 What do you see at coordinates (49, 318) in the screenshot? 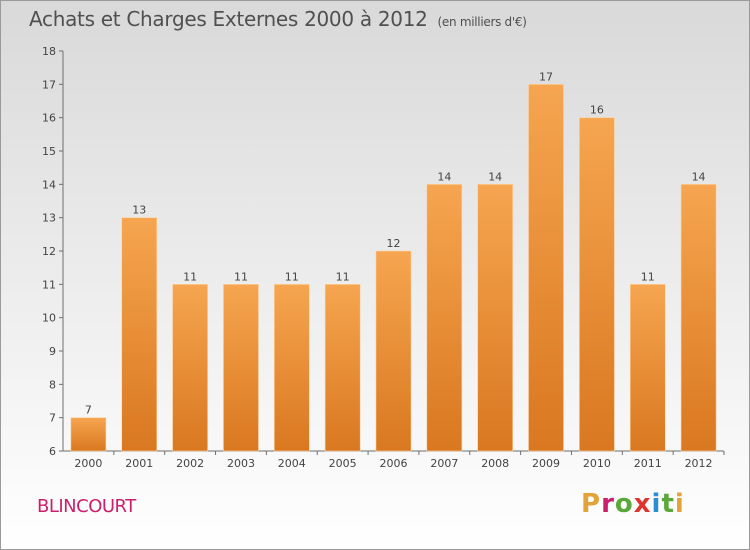
I see `y-tick-label: 10` at bounding box center [49, 318].